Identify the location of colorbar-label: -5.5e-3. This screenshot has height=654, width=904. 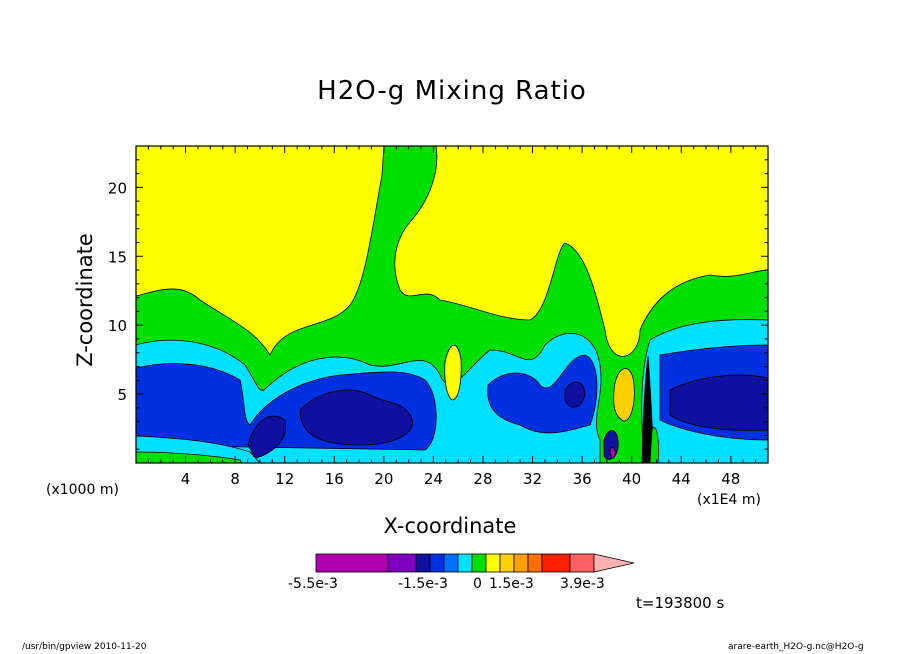
(313, 584).